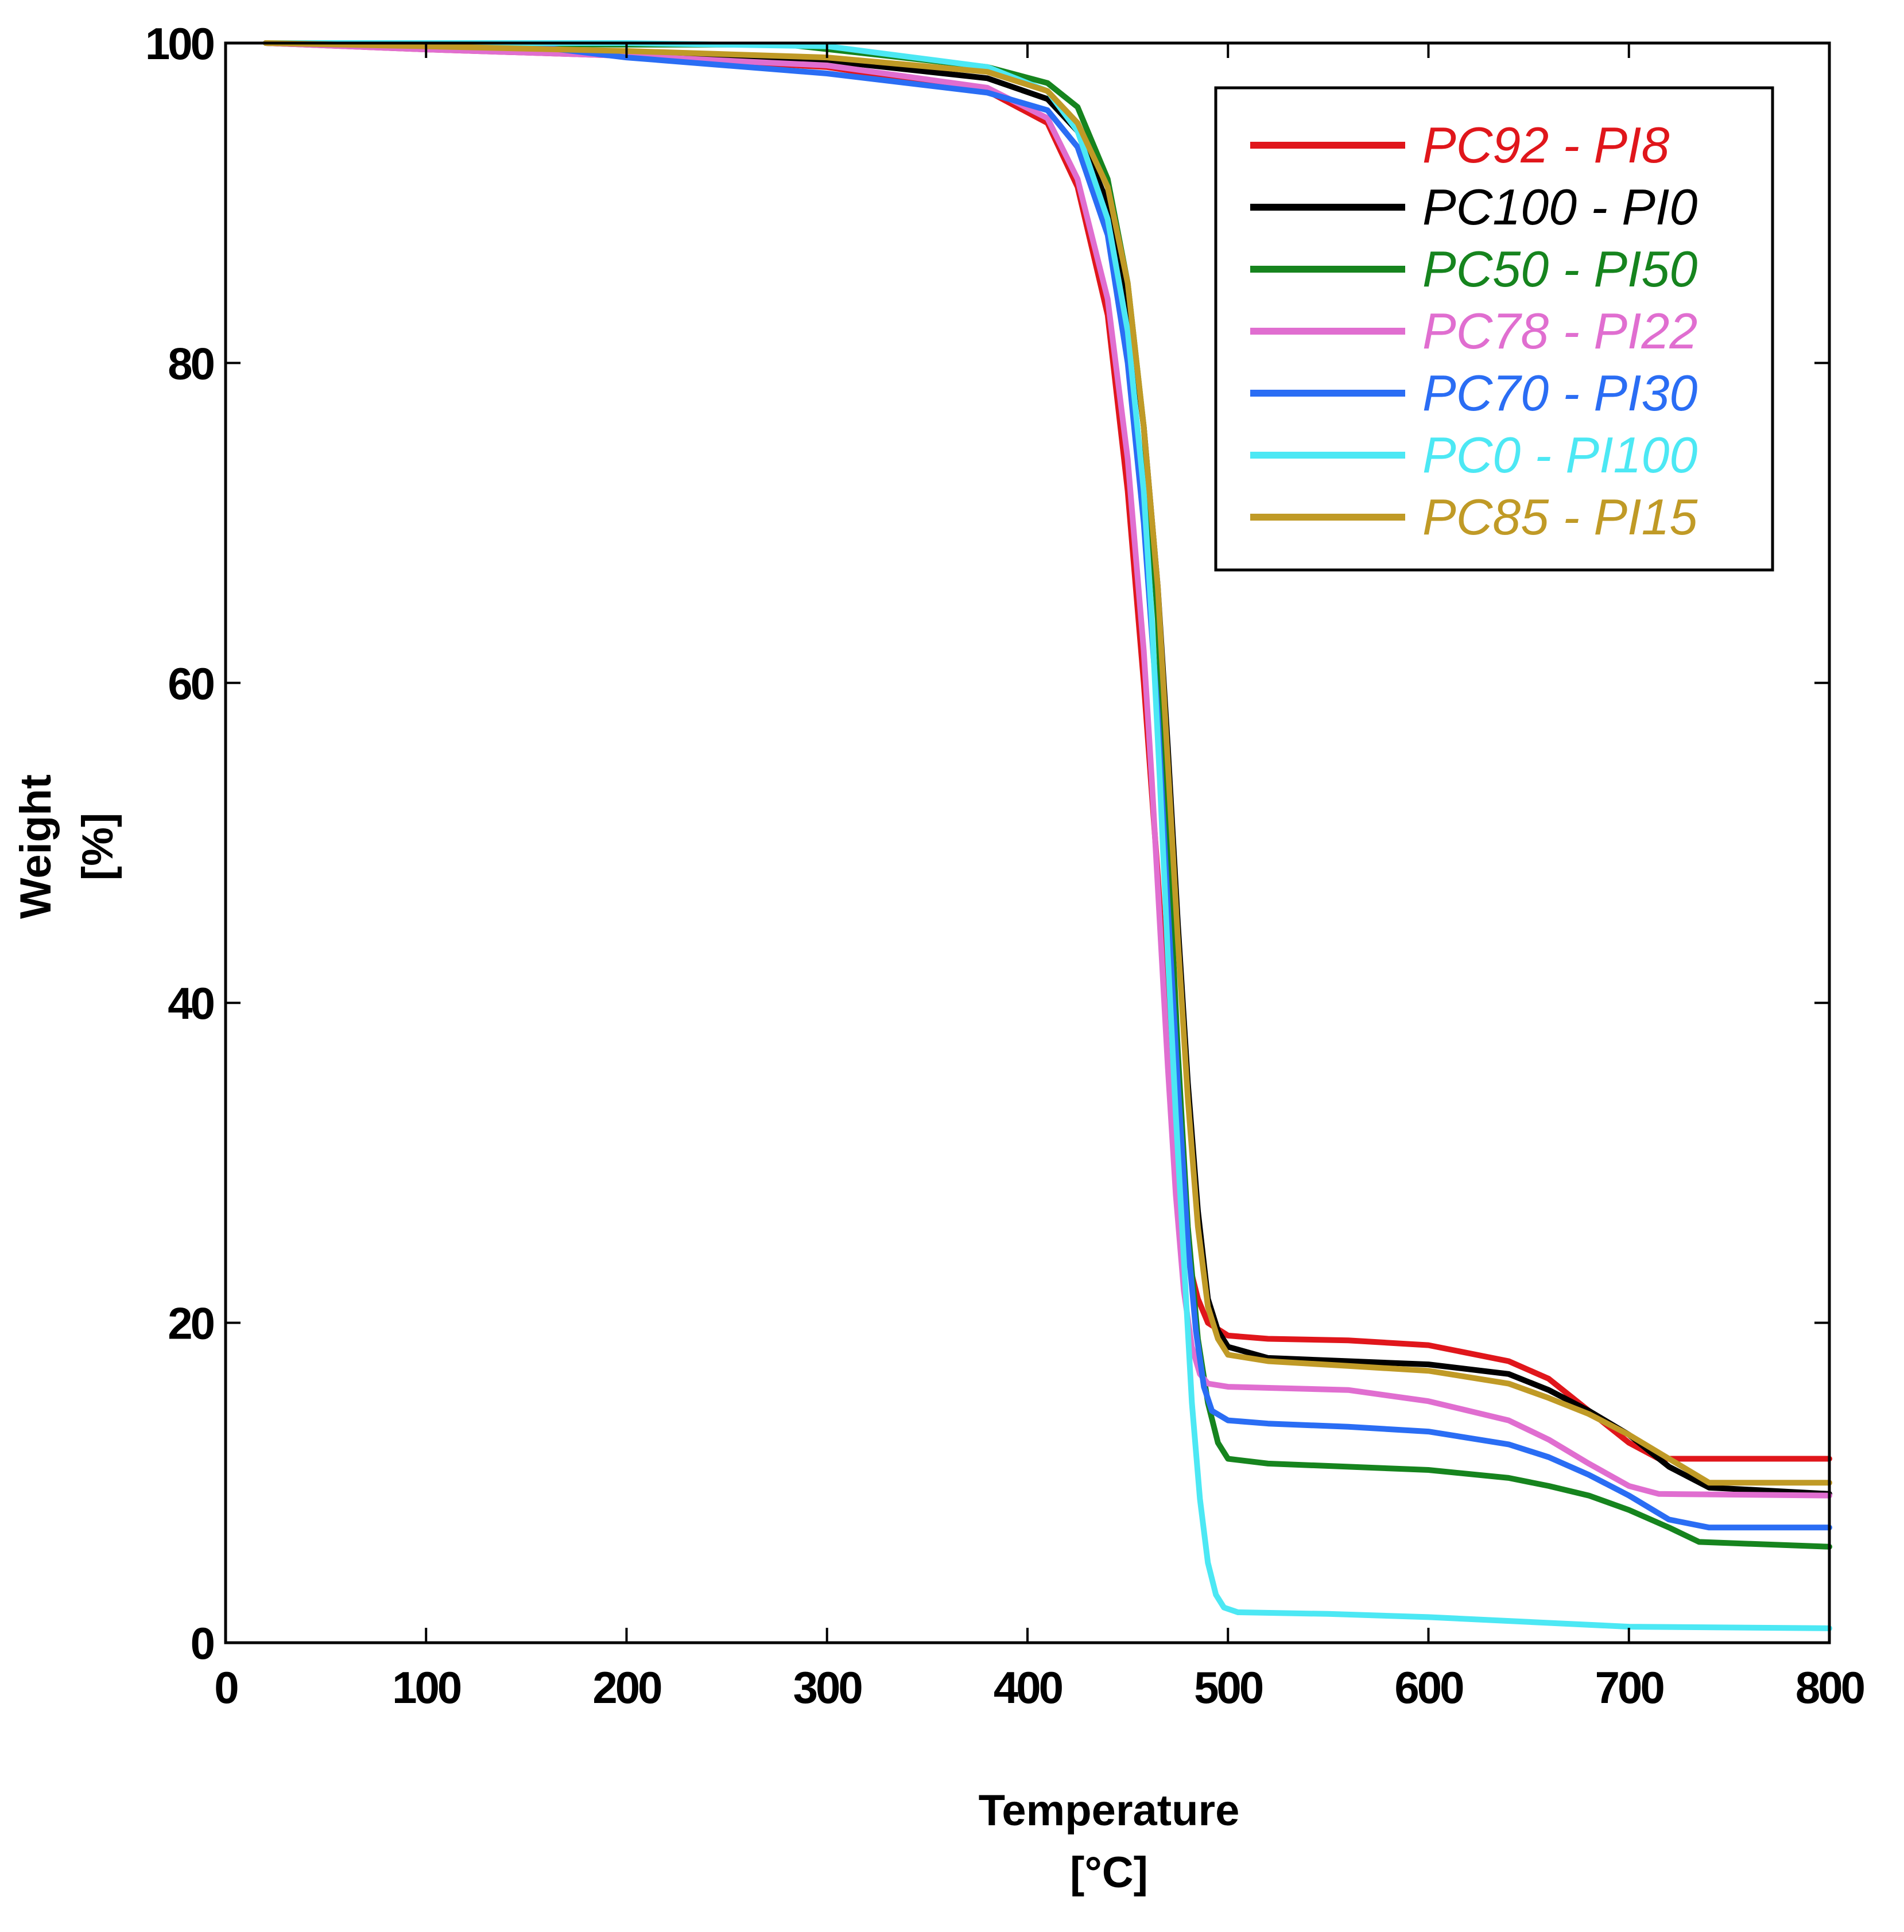 Image resolution: width=1904 pixels, height=1932 pixels. What do you see at coordinates (202, 1643) in the screenshot?
I see `y-tick-label-0: 0` at bounding box center [202, 1643].